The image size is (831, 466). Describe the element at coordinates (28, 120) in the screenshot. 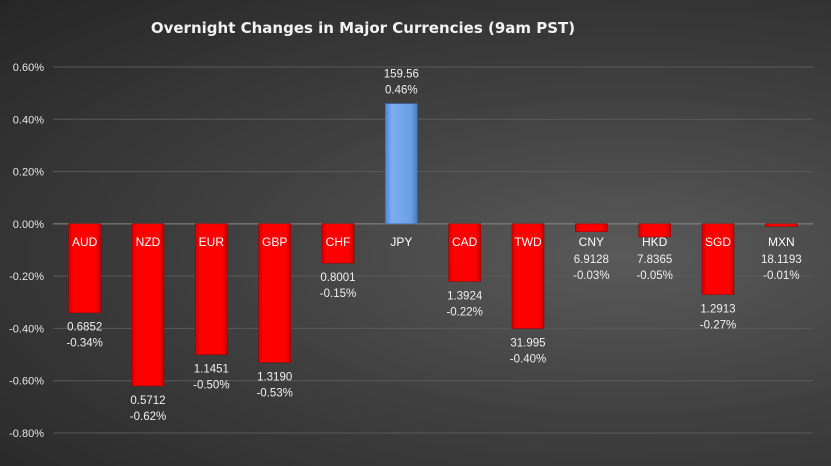

I see `y-tick-label: 0.40%` at that location.